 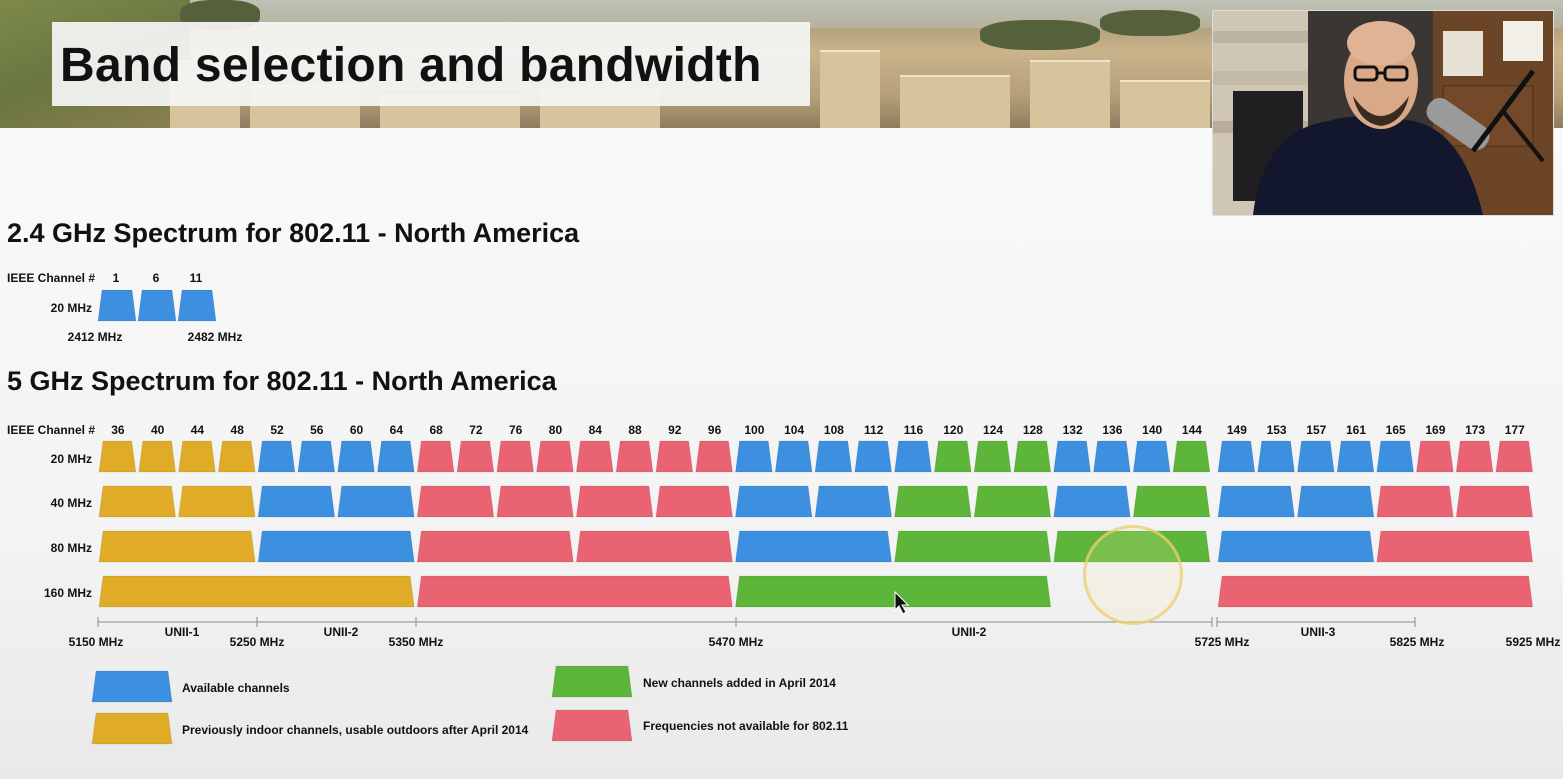 I want to click on ieee-channel-label-24: IEEE Channel #, so click(x=51, y=278).